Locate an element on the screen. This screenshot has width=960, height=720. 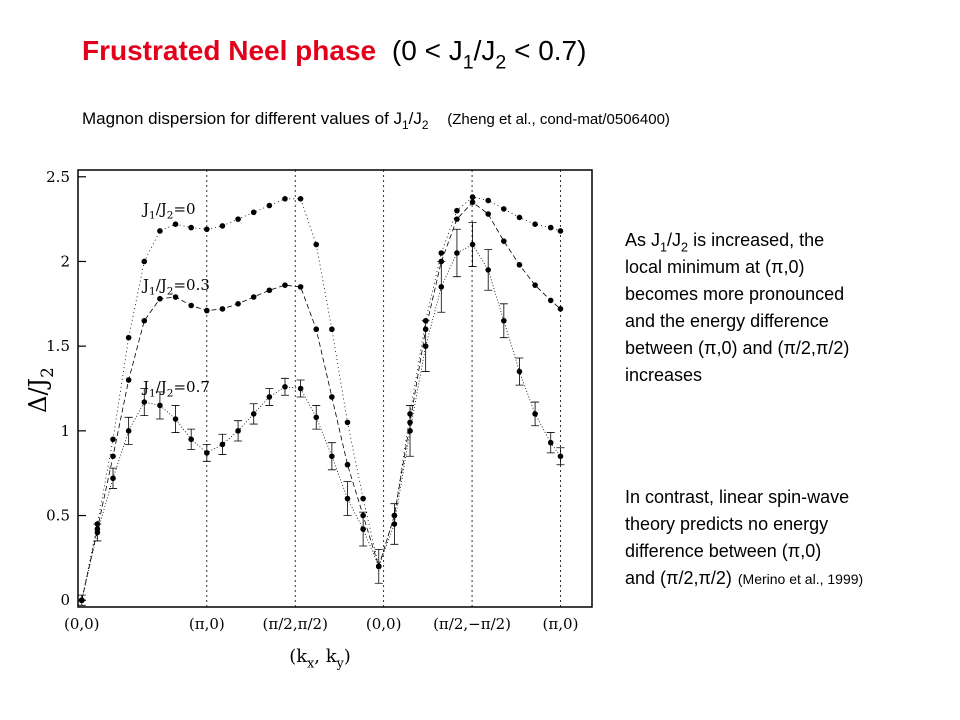
note-text: increases is located at coordinates (663, 375).